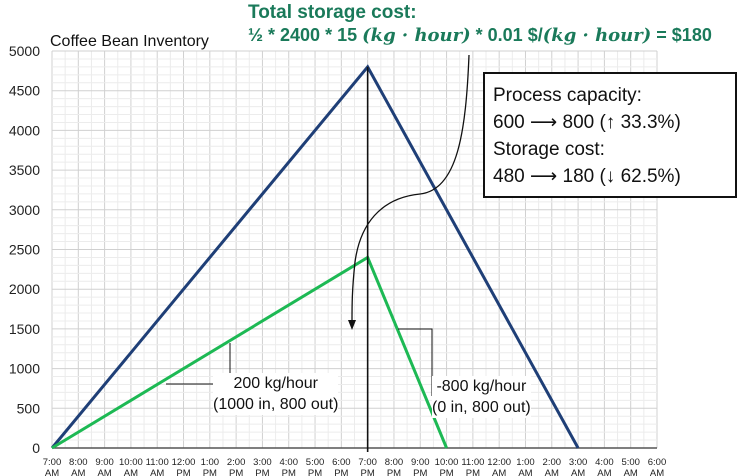 The height and width of the screenshot is (476, 753). What do you see at coordinates (472, 466) in the screenshot?
I see `x-tick-label: 11:00 PM` at bounding box center [472, 466].